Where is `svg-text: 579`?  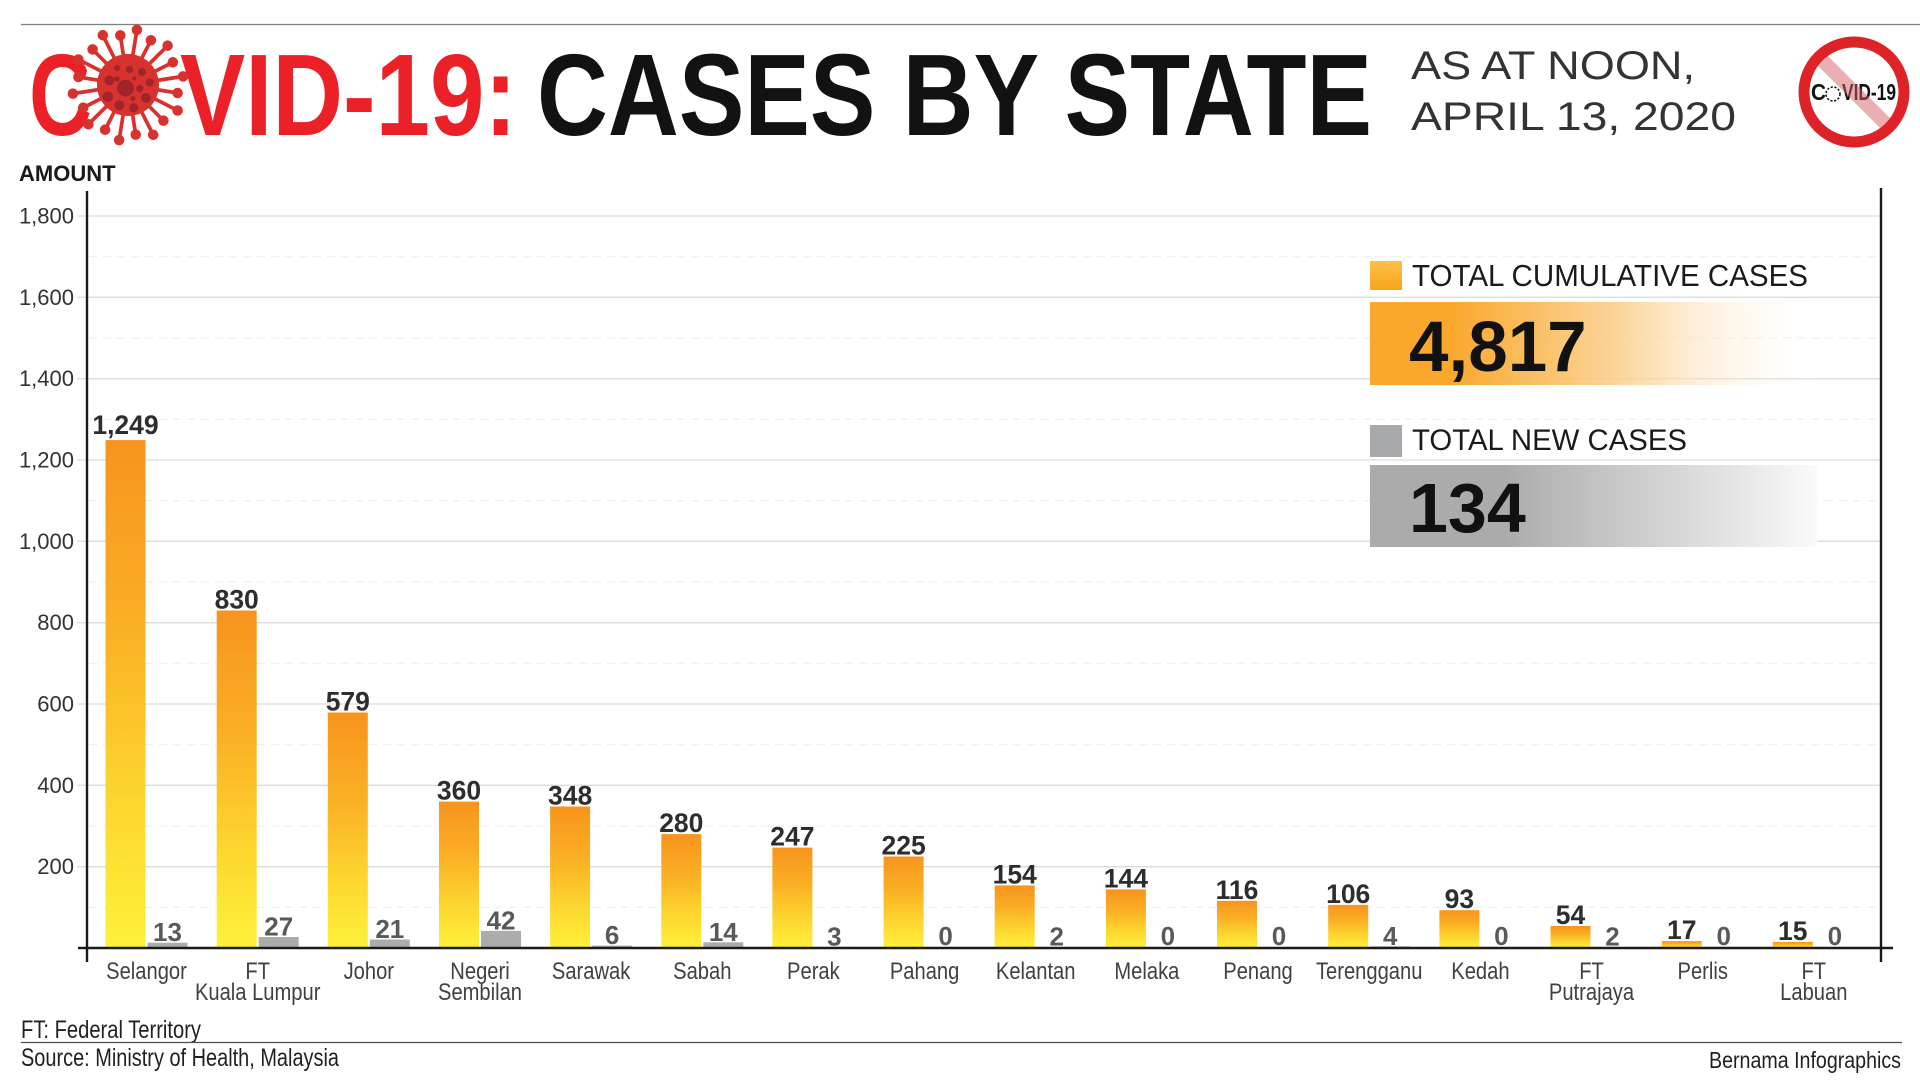
svg-text: 579 is located at coordinates (348, 702).